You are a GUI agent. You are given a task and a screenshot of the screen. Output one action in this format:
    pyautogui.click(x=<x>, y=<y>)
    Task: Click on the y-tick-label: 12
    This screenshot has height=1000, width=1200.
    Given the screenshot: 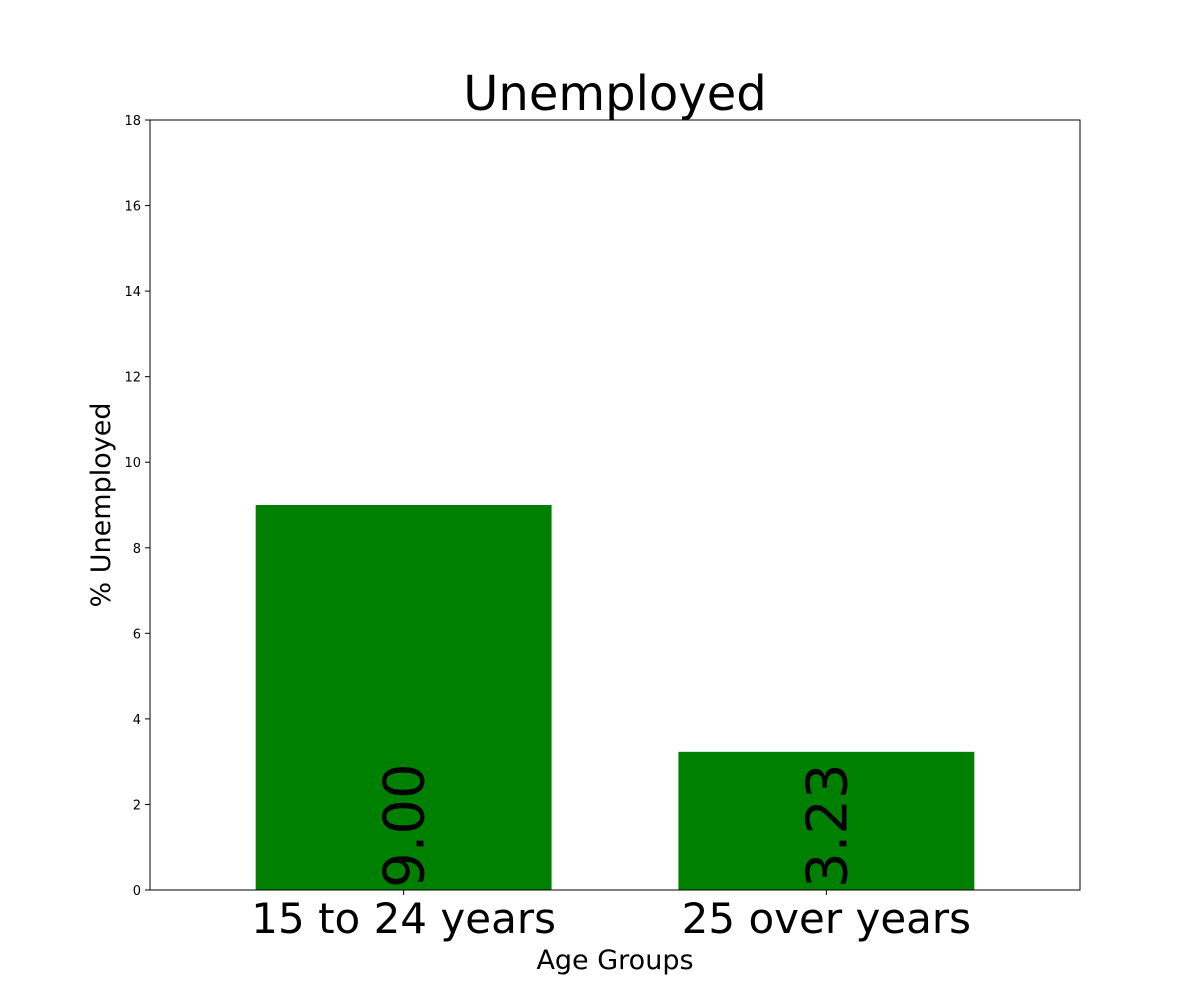 What is the action you would take?
    pyautogui.click(x=132, y=378)
    